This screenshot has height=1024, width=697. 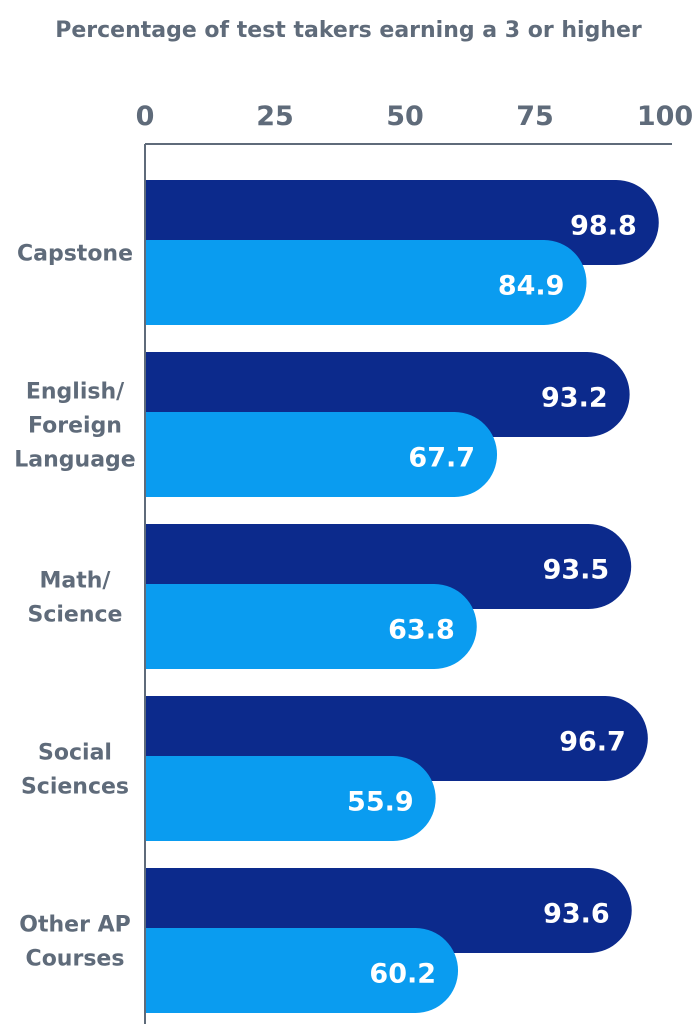 What do you see at coordinates (441, 458) in the screenshot?
I see `bar-value-label: 67.7` at bounding box center [441, 458].